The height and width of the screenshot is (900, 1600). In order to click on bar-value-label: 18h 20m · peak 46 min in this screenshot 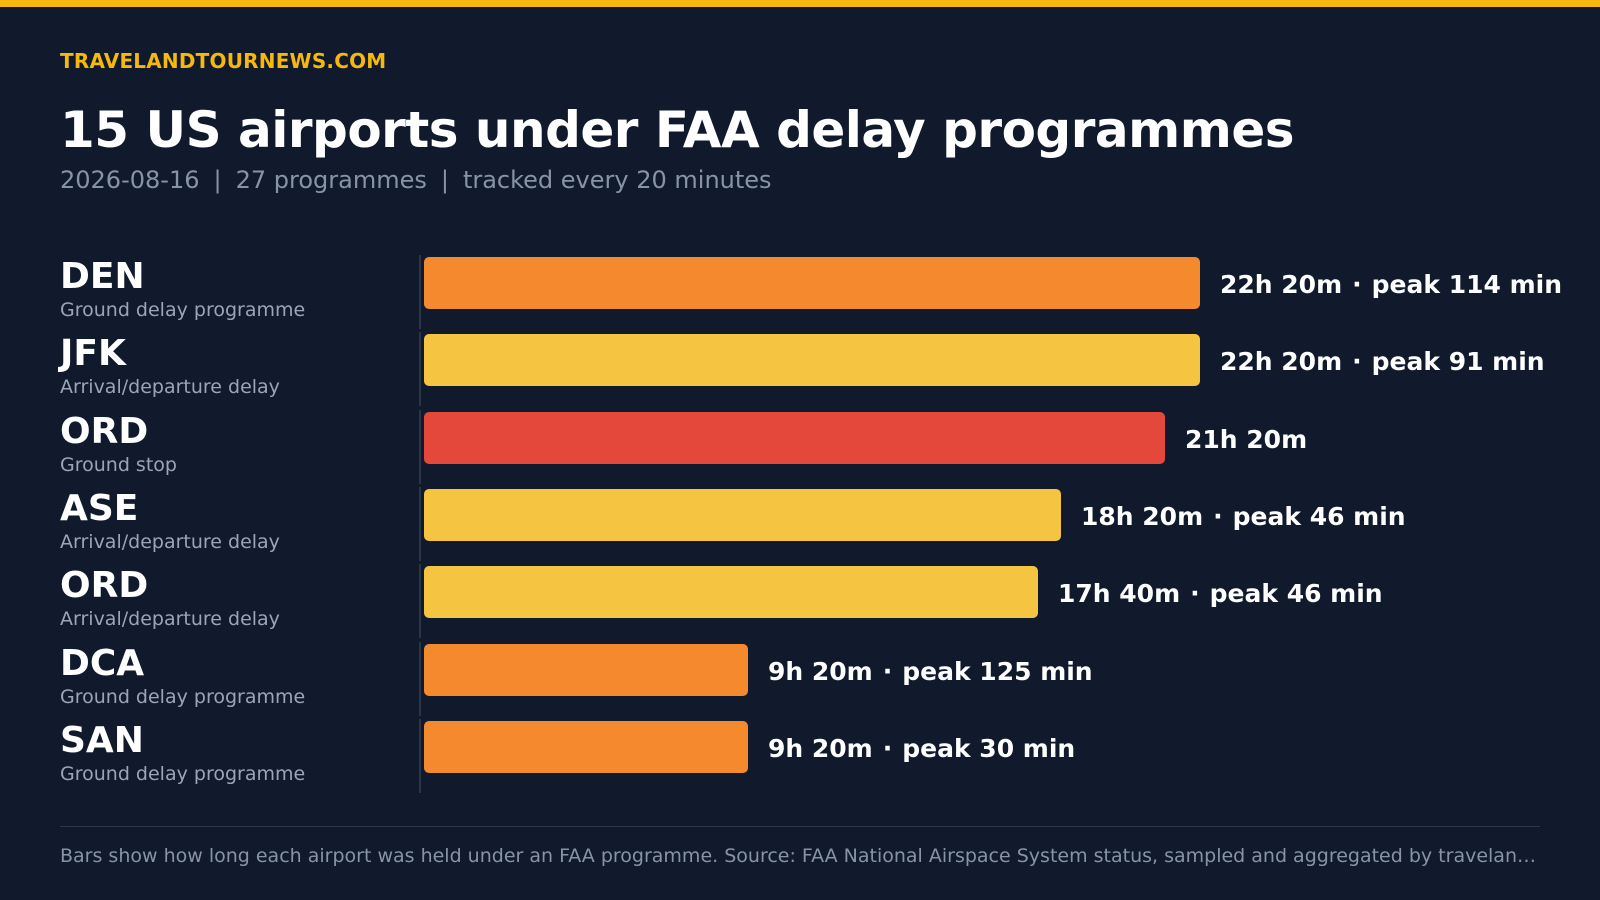, I will do `click(1243, 516)`.